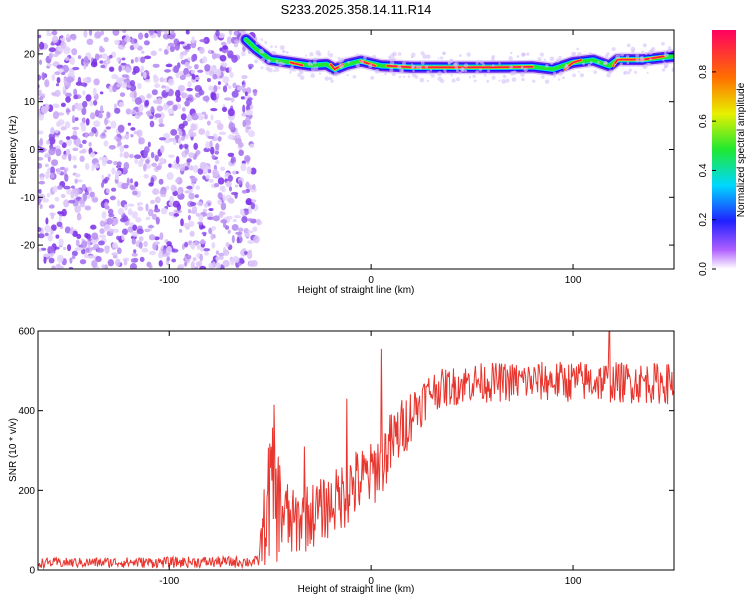 The width and height of the screenshot is (750, 600). I want to click on colorbar-tick-label: 0.2, so click(703, 219).